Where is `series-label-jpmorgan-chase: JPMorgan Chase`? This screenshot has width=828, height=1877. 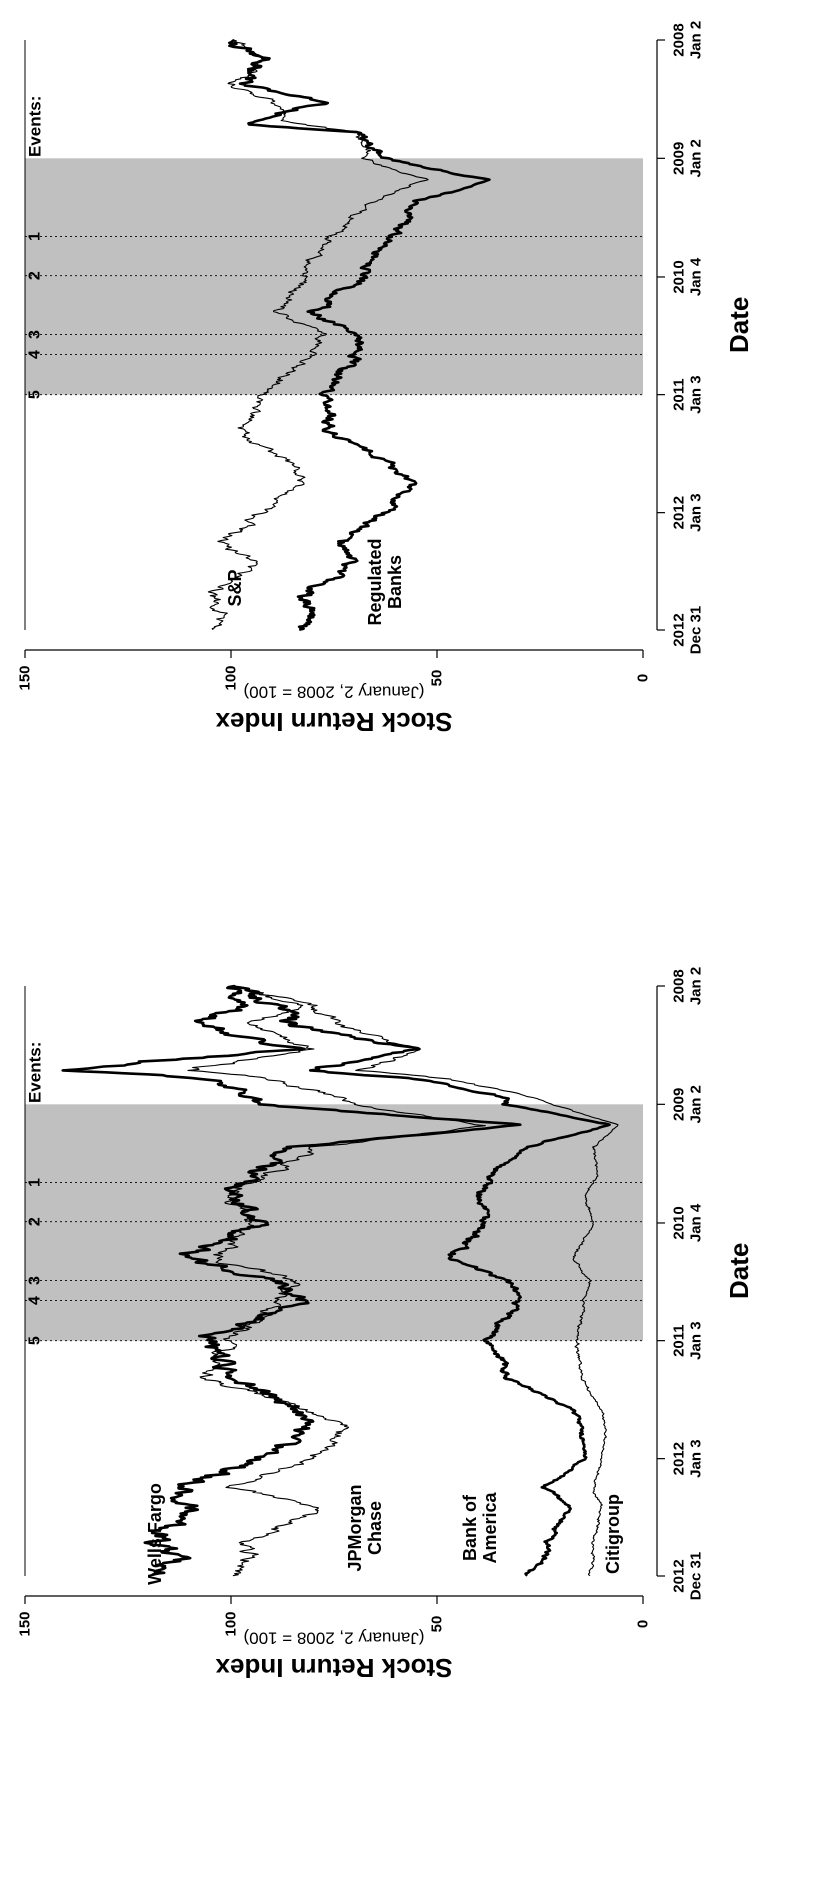
series-label-jpmorgan-chase: JPMorgan Chase is located at coordinates (365, 1527).